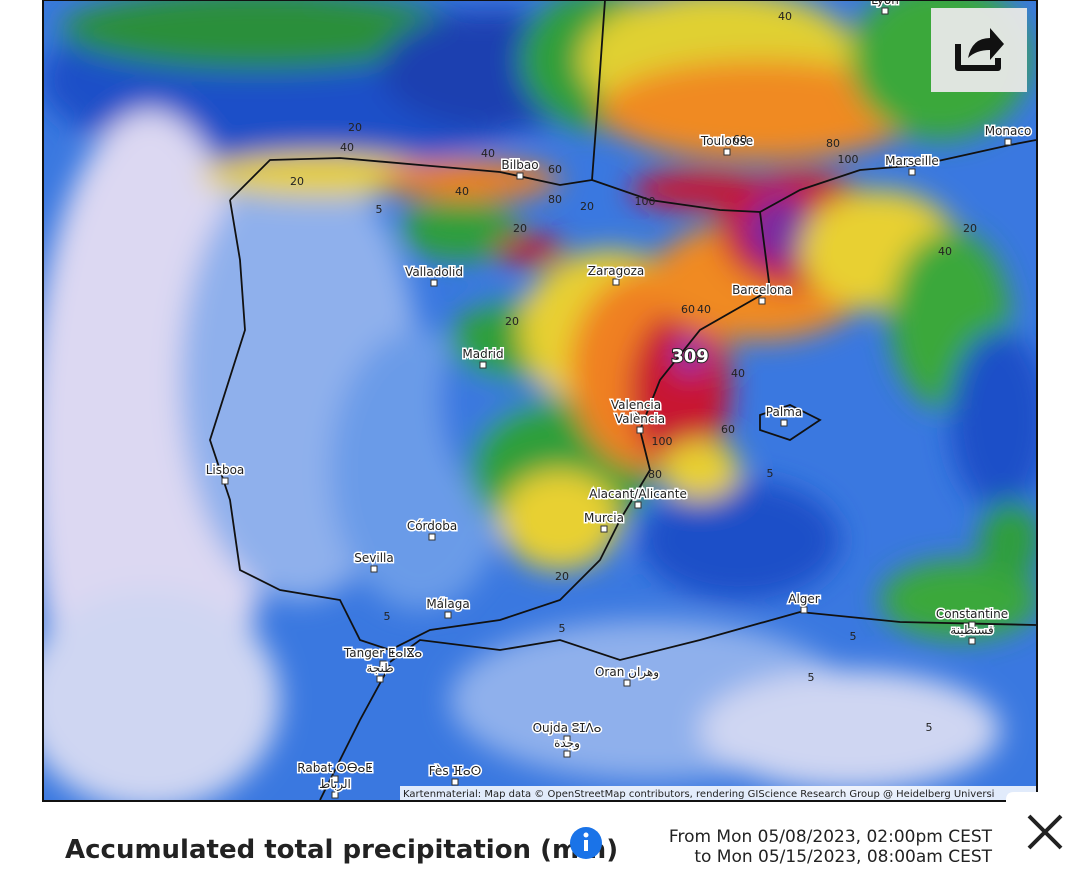 The width and height of the screenshot is (1079, 885). Describe the element at coordinates (831, 837) in the screenshot. I see `date-from: From Mon 05/08/2023, 02:00pm CEST` at that location.